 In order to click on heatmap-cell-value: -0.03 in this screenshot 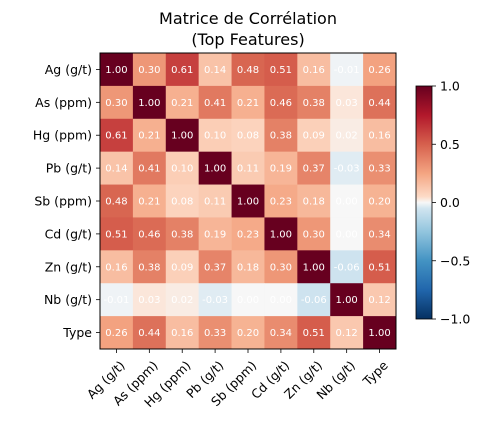, I will do `click(215, 300)`.